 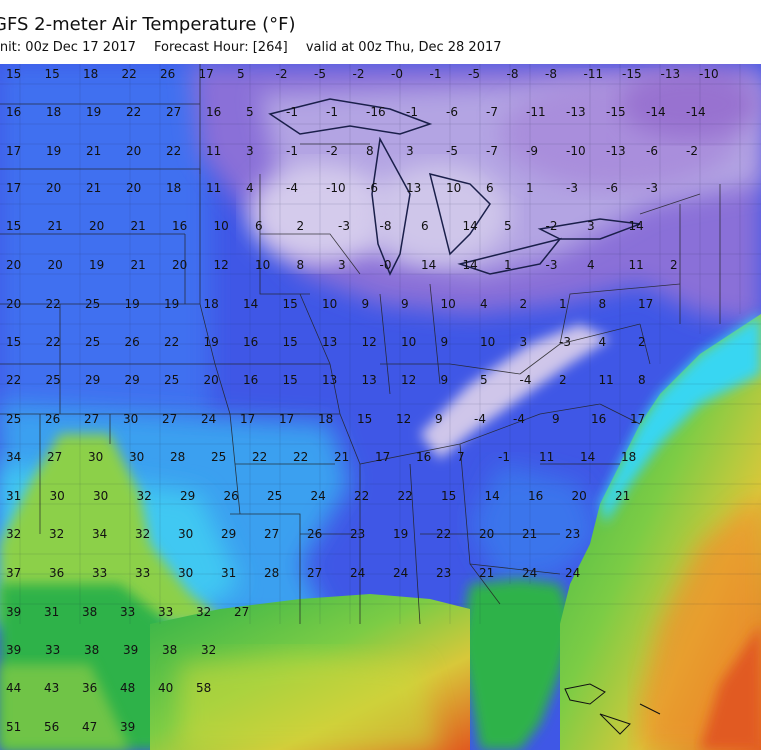 I want to click on init-time: Init: 00z Dec 17 2017, so click(x=68, y=47).